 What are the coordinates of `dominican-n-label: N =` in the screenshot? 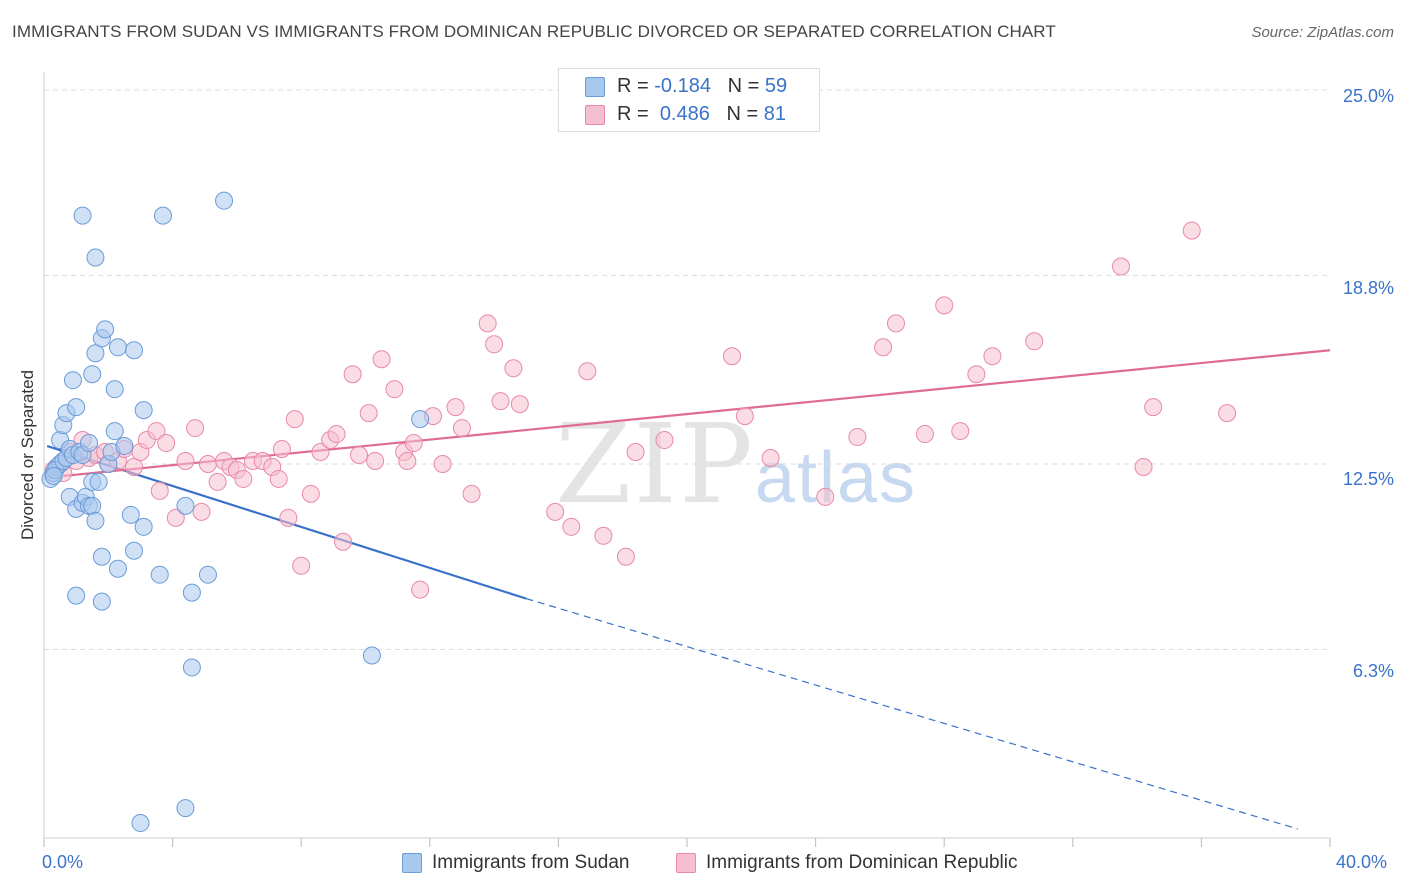 It's located at (745, 114).